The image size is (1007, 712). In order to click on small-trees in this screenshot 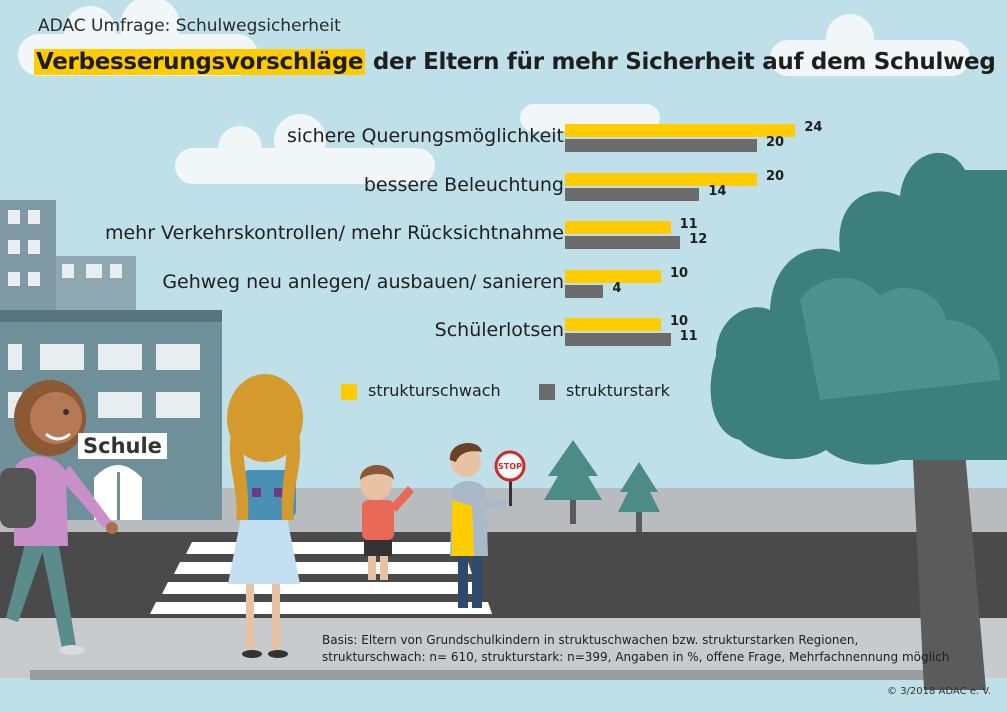, I will do `click(602, 486)`.